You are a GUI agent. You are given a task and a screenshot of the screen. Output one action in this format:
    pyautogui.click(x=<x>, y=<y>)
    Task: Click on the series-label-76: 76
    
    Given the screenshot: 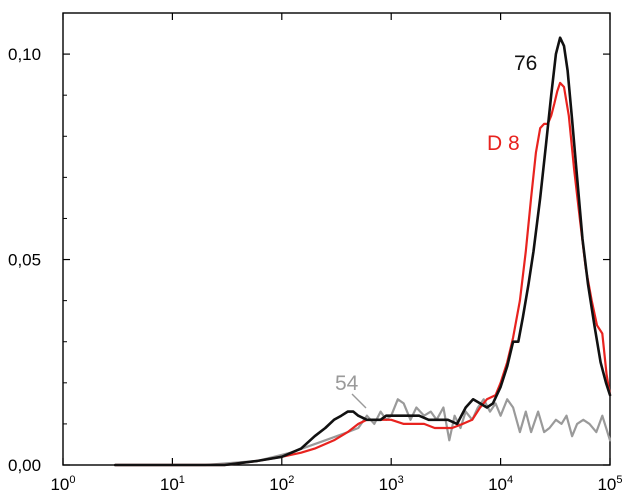 What is the action you would take?
    pyautogui.click(x=525, y=63)
    